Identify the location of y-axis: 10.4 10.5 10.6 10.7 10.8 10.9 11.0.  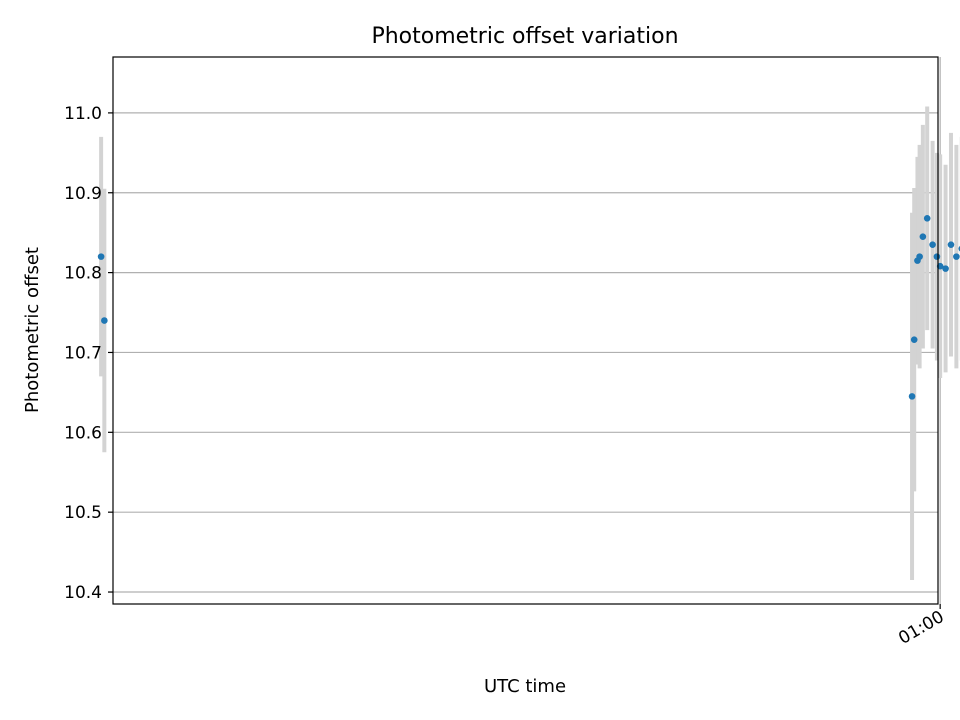
(88, 353).